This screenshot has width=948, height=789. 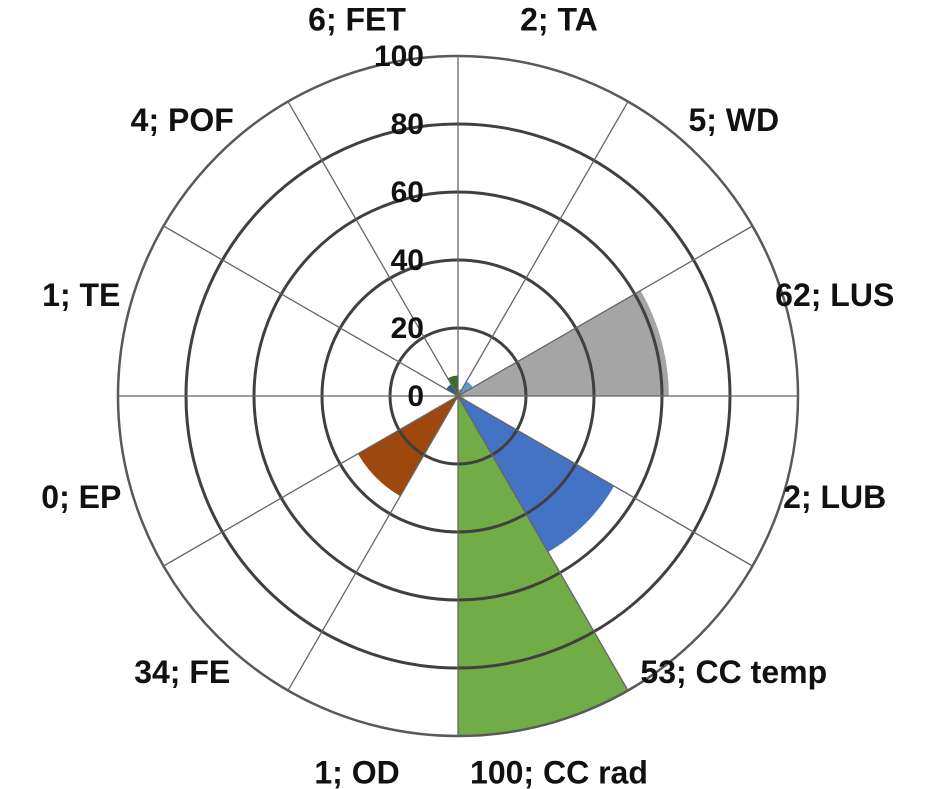 What do you see at coordinates (834, 497) in the screenshot?
I see `category-label: 2; LUB` at bounding box center [834, 497].